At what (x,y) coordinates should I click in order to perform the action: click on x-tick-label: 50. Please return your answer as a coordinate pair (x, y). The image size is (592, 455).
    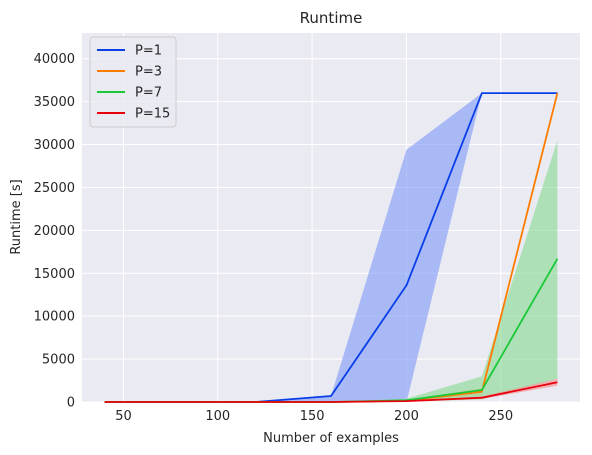
    Looking at the image, I should click on (123, 416).